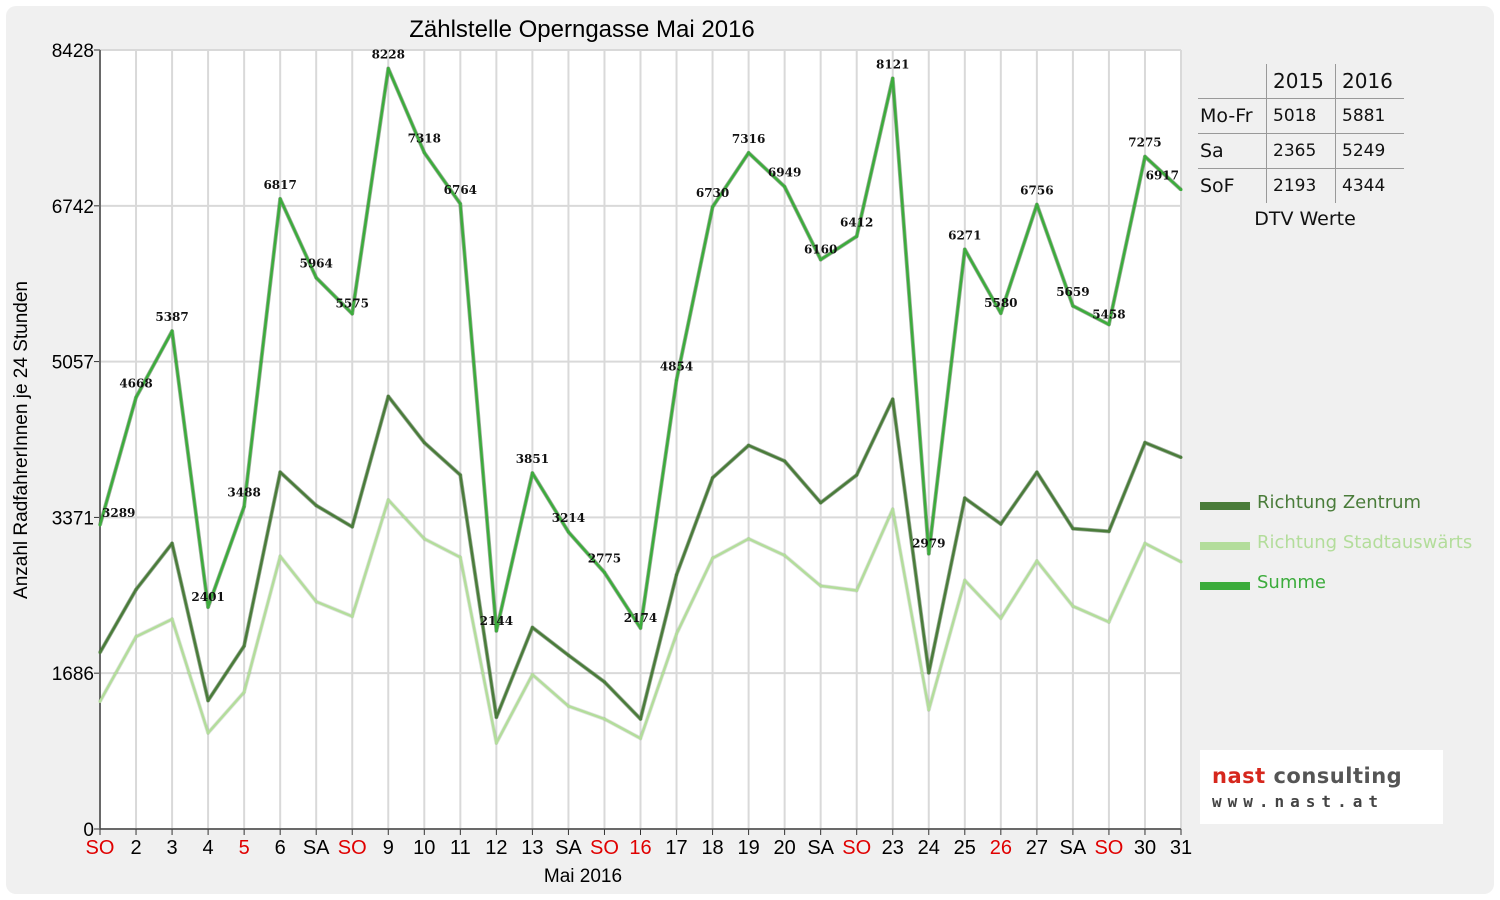  What do you see at coordinates (1298, 801) in the screenshot?
I see `logo-url: www.nast.at` at bounding box center [1298, 801].